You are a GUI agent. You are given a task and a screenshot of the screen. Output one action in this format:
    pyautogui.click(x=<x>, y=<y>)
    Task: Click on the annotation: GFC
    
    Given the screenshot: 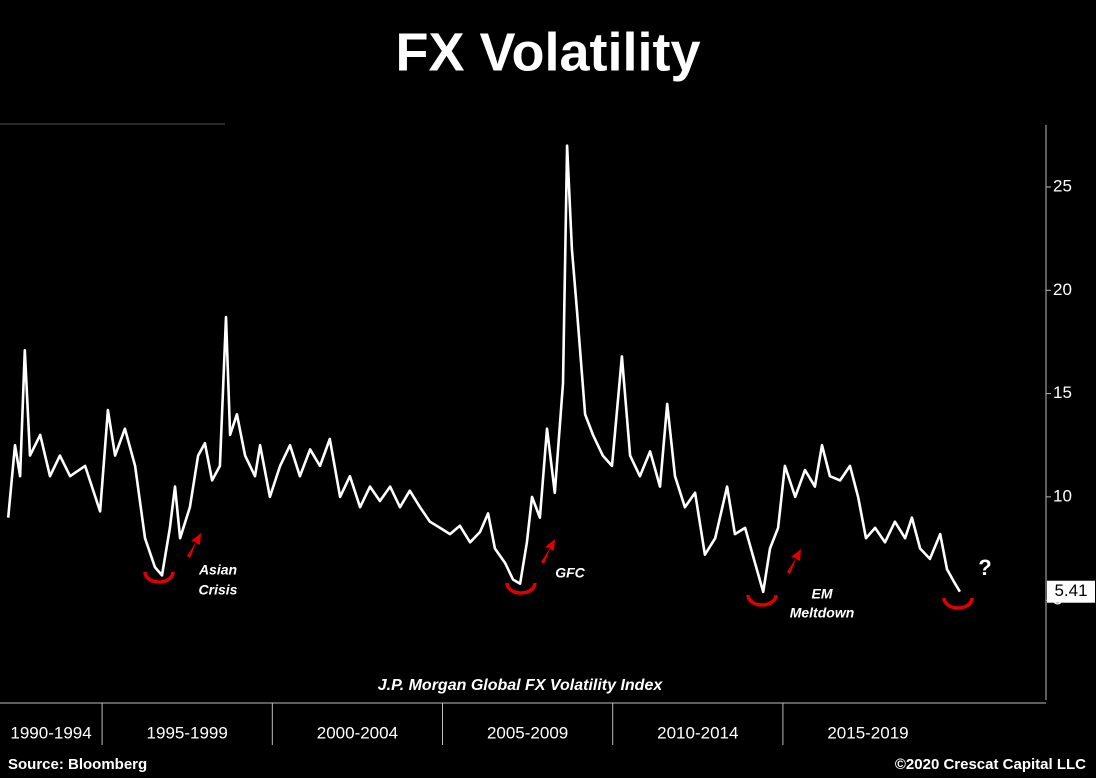 What is the action you would take?
    pyautogui.click(x=570, y=573)
    